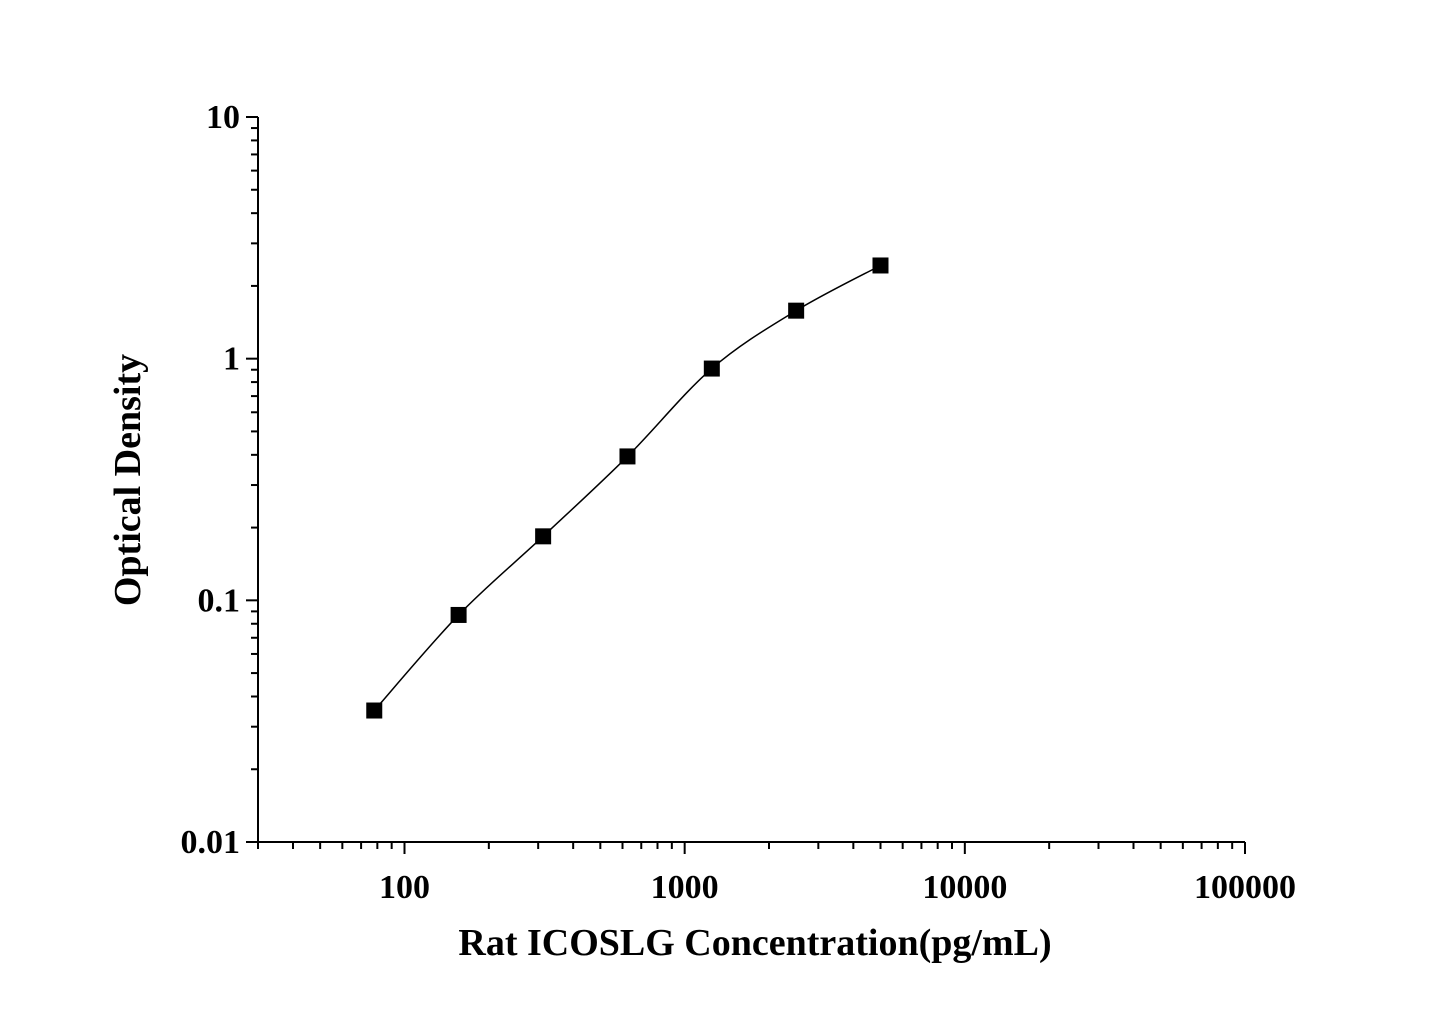 This screenshot has width=1445, height=1009. What do you see at coordinates (219, 600) in the screenshot?
I see `y-tick-label: 0.1` at bounding box center [219, 600].